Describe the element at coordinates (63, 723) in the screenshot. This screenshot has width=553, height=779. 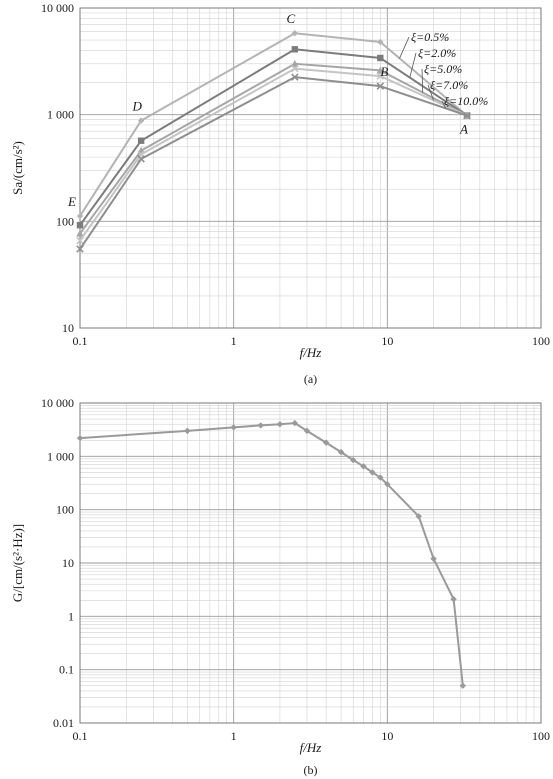
I see `y-tick-label: 0.01` at that location.